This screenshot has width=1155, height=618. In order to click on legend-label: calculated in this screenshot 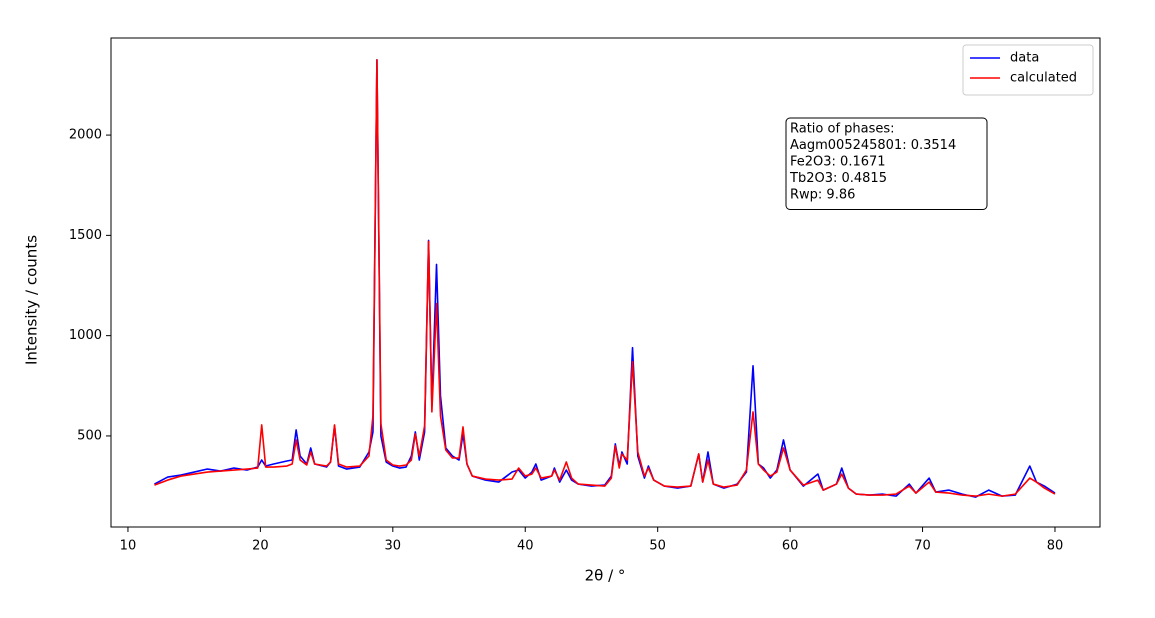, I will do `click(1043, 78)`.